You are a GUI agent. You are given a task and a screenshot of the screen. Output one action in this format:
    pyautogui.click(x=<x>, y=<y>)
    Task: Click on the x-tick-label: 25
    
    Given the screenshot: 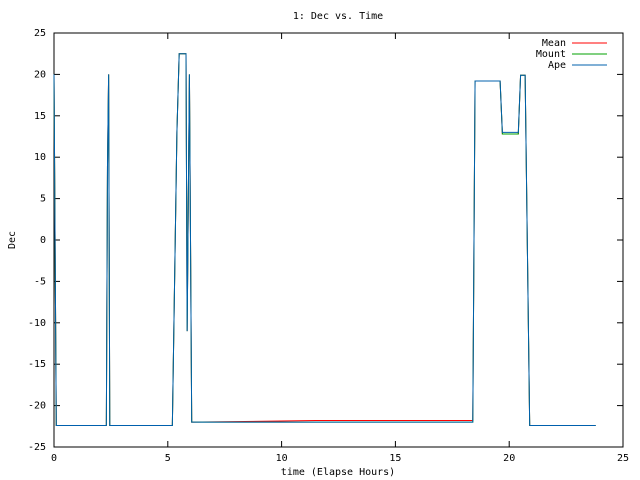 What is the action you would take?
    pyautogui.click(x=623, y=458)
    